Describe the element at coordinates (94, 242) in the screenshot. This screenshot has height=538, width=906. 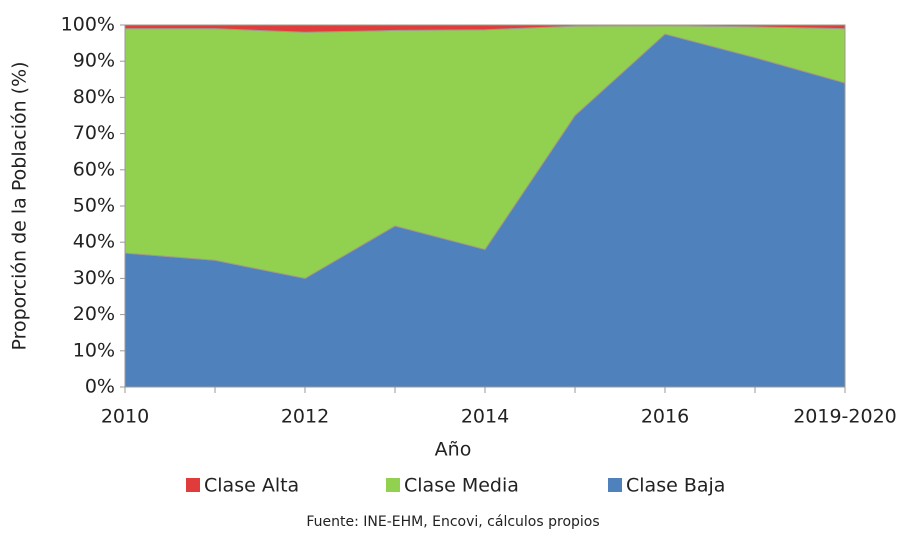
I see `y-tick-label: 40%` at that location.